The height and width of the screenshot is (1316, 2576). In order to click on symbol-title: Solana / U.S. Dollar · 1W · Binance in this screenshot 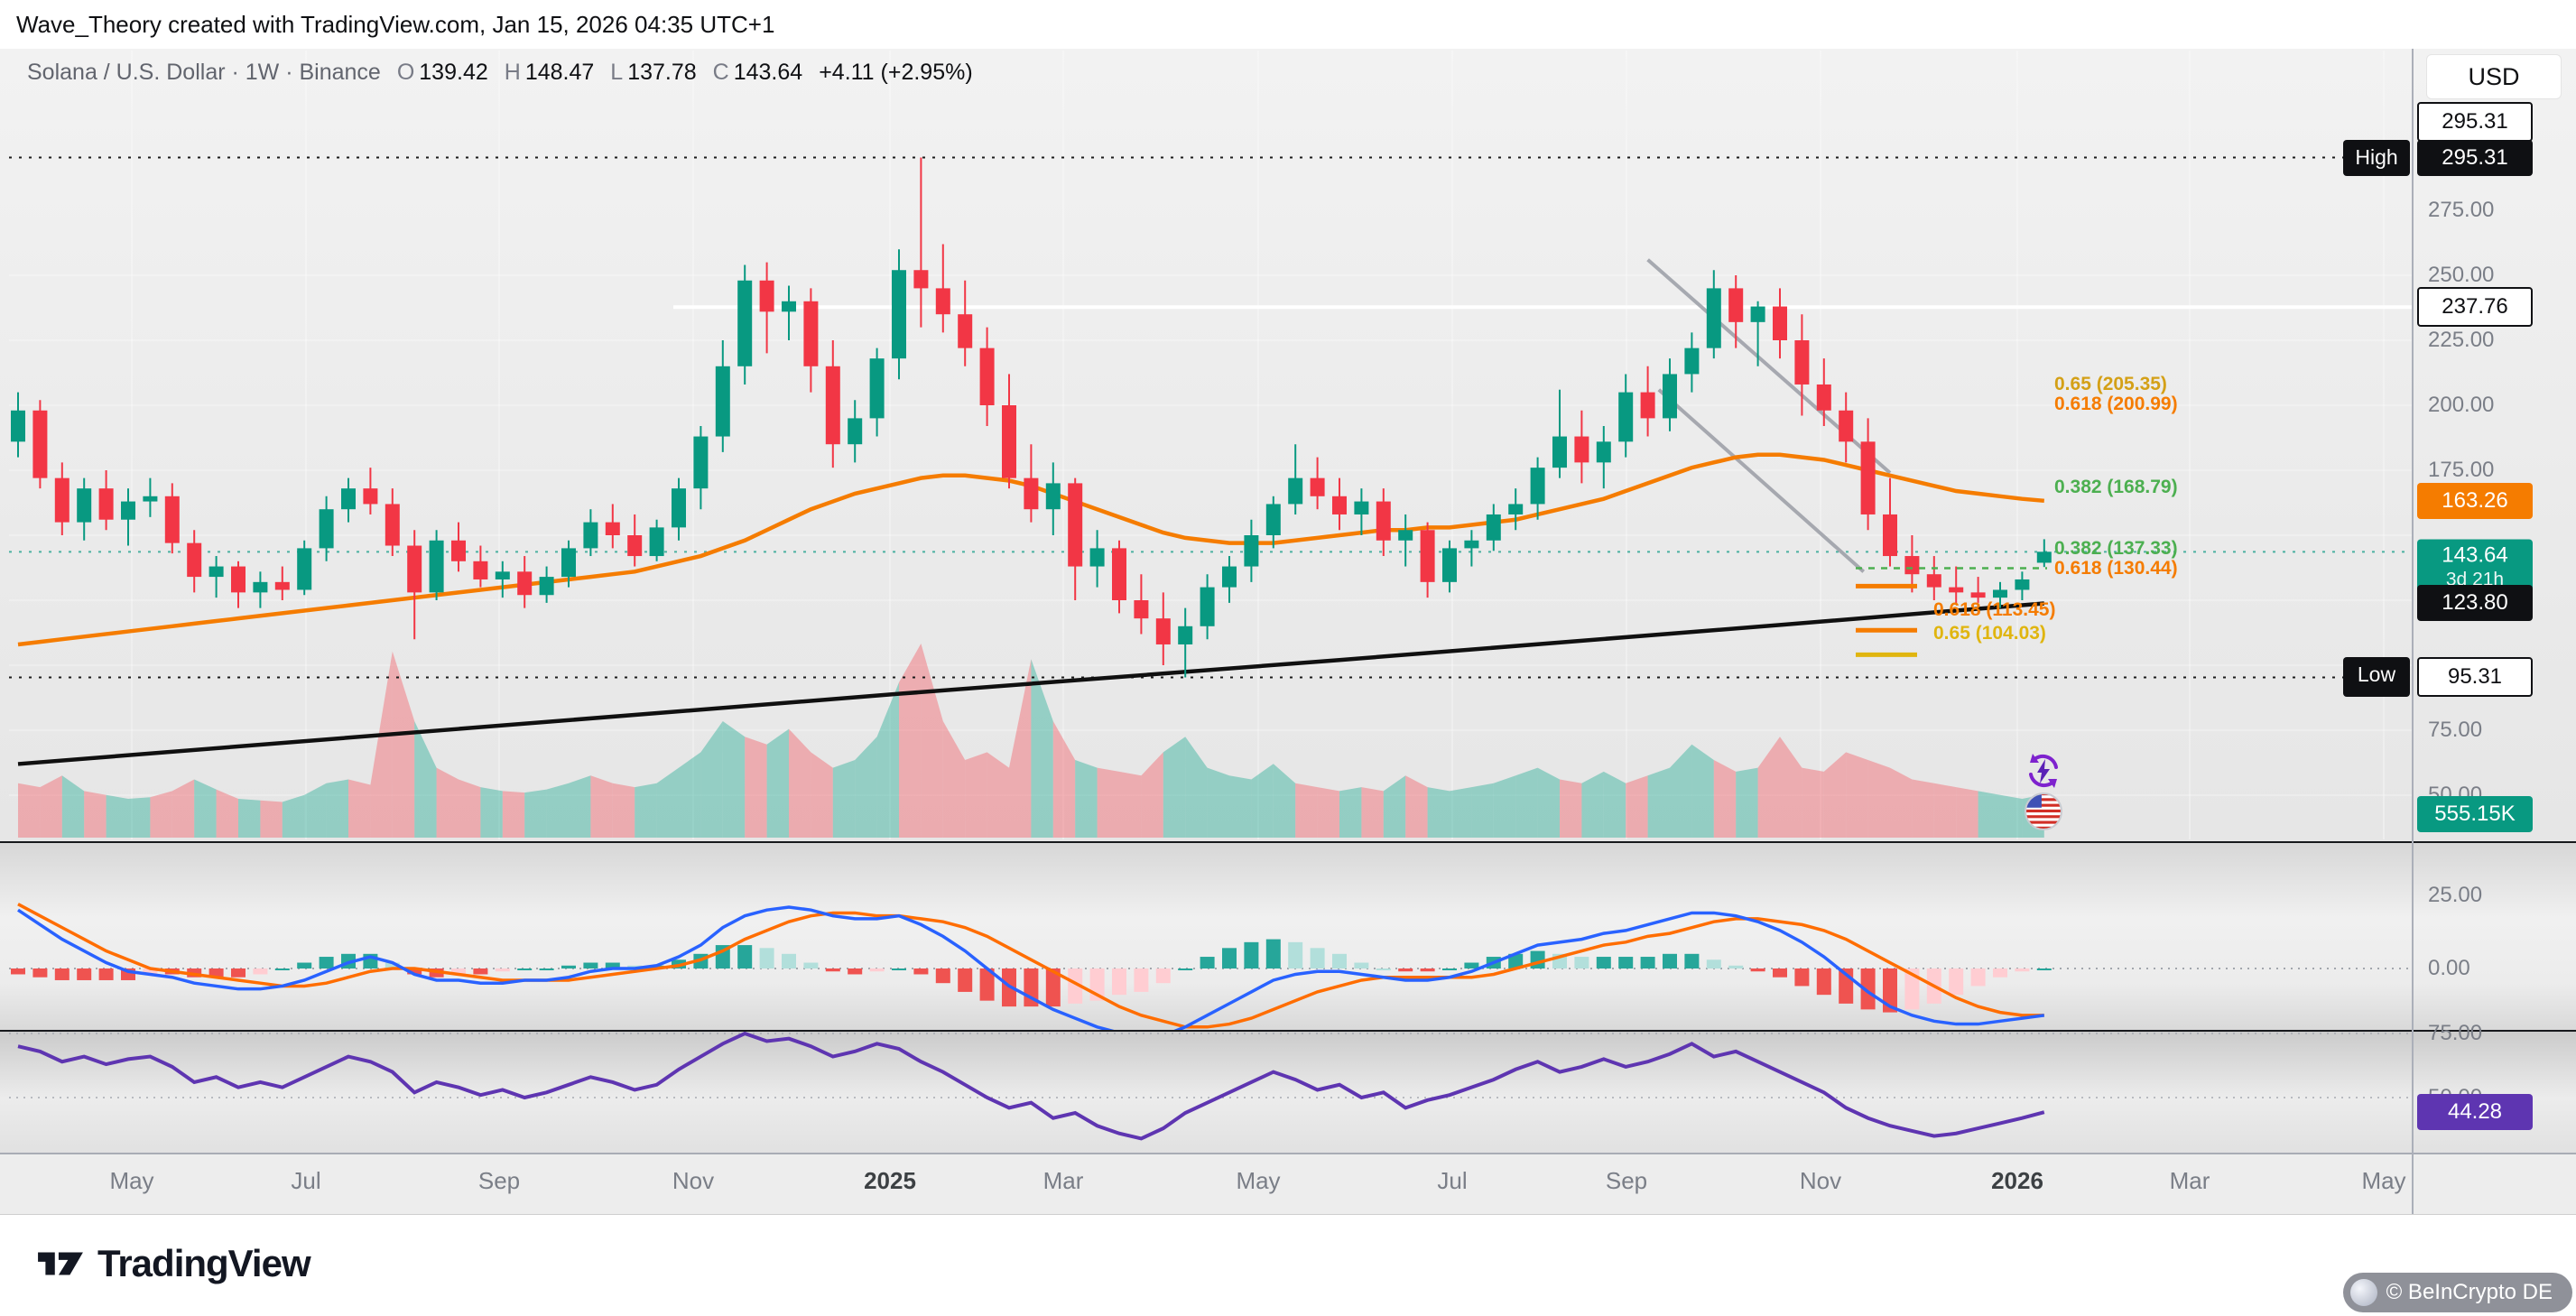, I will do `click(204, 72)`.